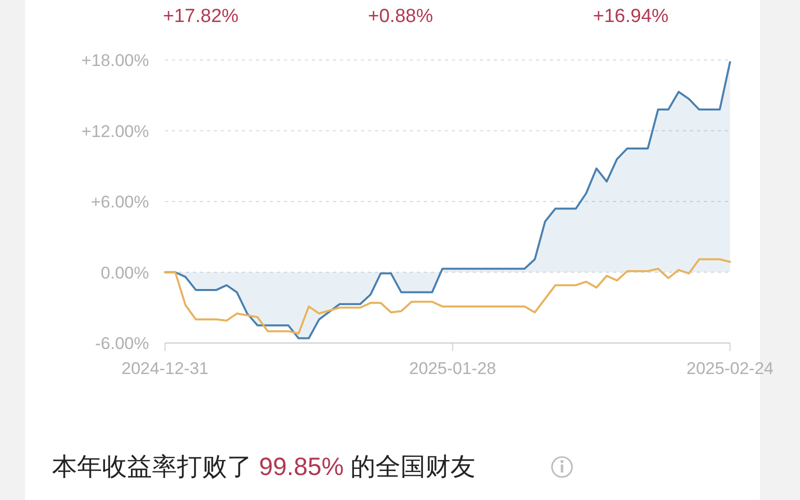 The width and height of the screenshot is (800, 500). What do you see at coordinates (730, 368) in the screenshot?
I see `x-tick-label: 2025-02-24` at bounding box center [730, 368].